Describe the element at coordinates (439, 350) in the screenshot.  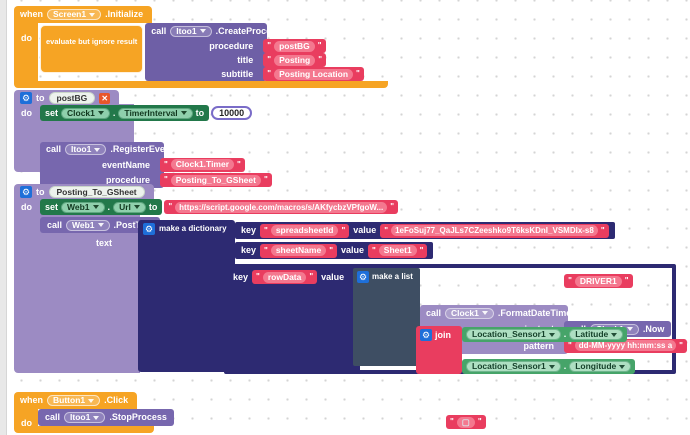
I see `block-join: ⚙ join` at that location.